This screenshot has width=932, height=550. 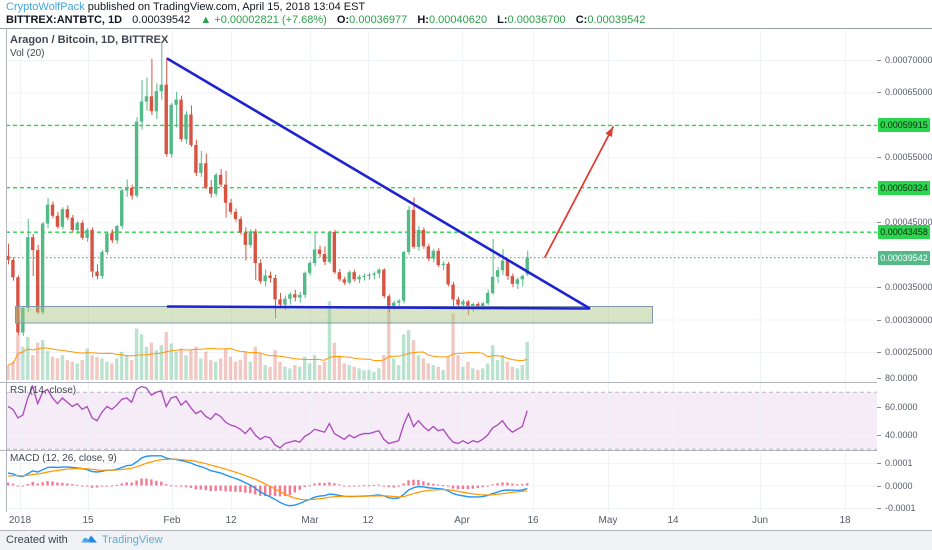 I want to click on current-price-label: 0.00039542, so click(x=904, y=257).